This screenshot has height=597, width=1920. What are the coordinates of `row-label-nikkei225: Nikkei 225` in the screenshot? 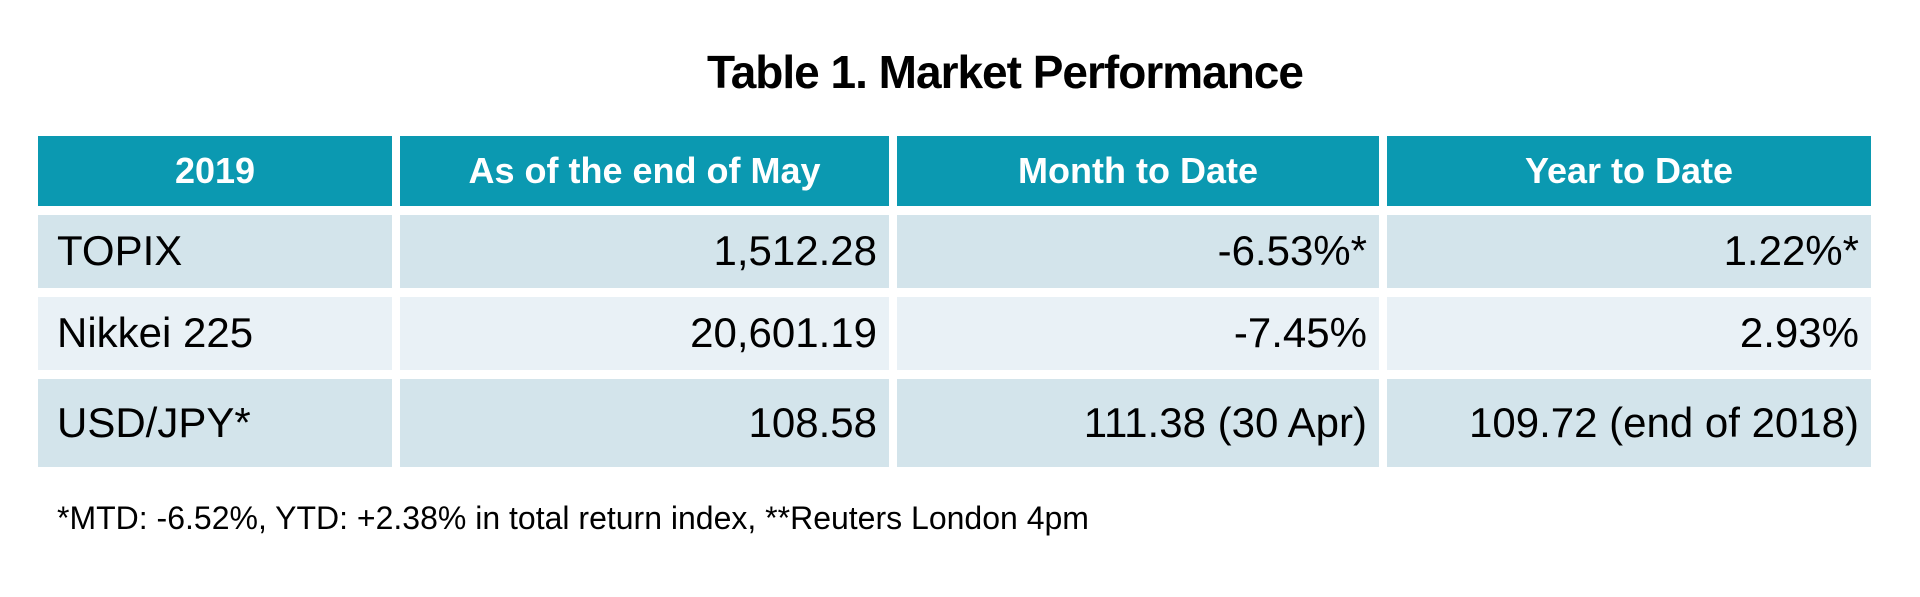 It's located at (215, 333).